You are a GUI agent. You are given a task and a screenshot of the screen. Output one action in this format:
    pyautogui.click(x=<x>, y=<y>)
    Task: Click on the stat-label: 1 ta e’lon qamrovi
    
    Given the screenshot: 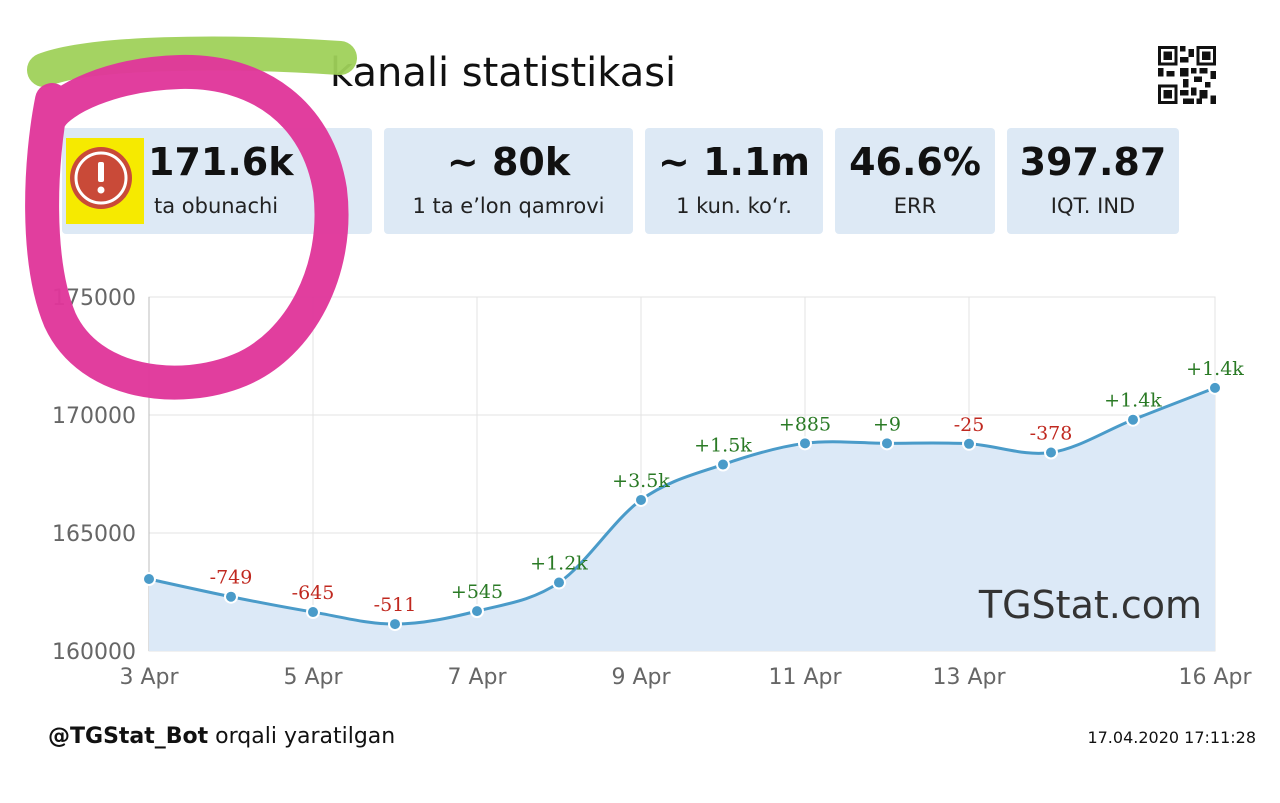 What is the action you would take?
    pyautogui.click(x=508, y=206)
    